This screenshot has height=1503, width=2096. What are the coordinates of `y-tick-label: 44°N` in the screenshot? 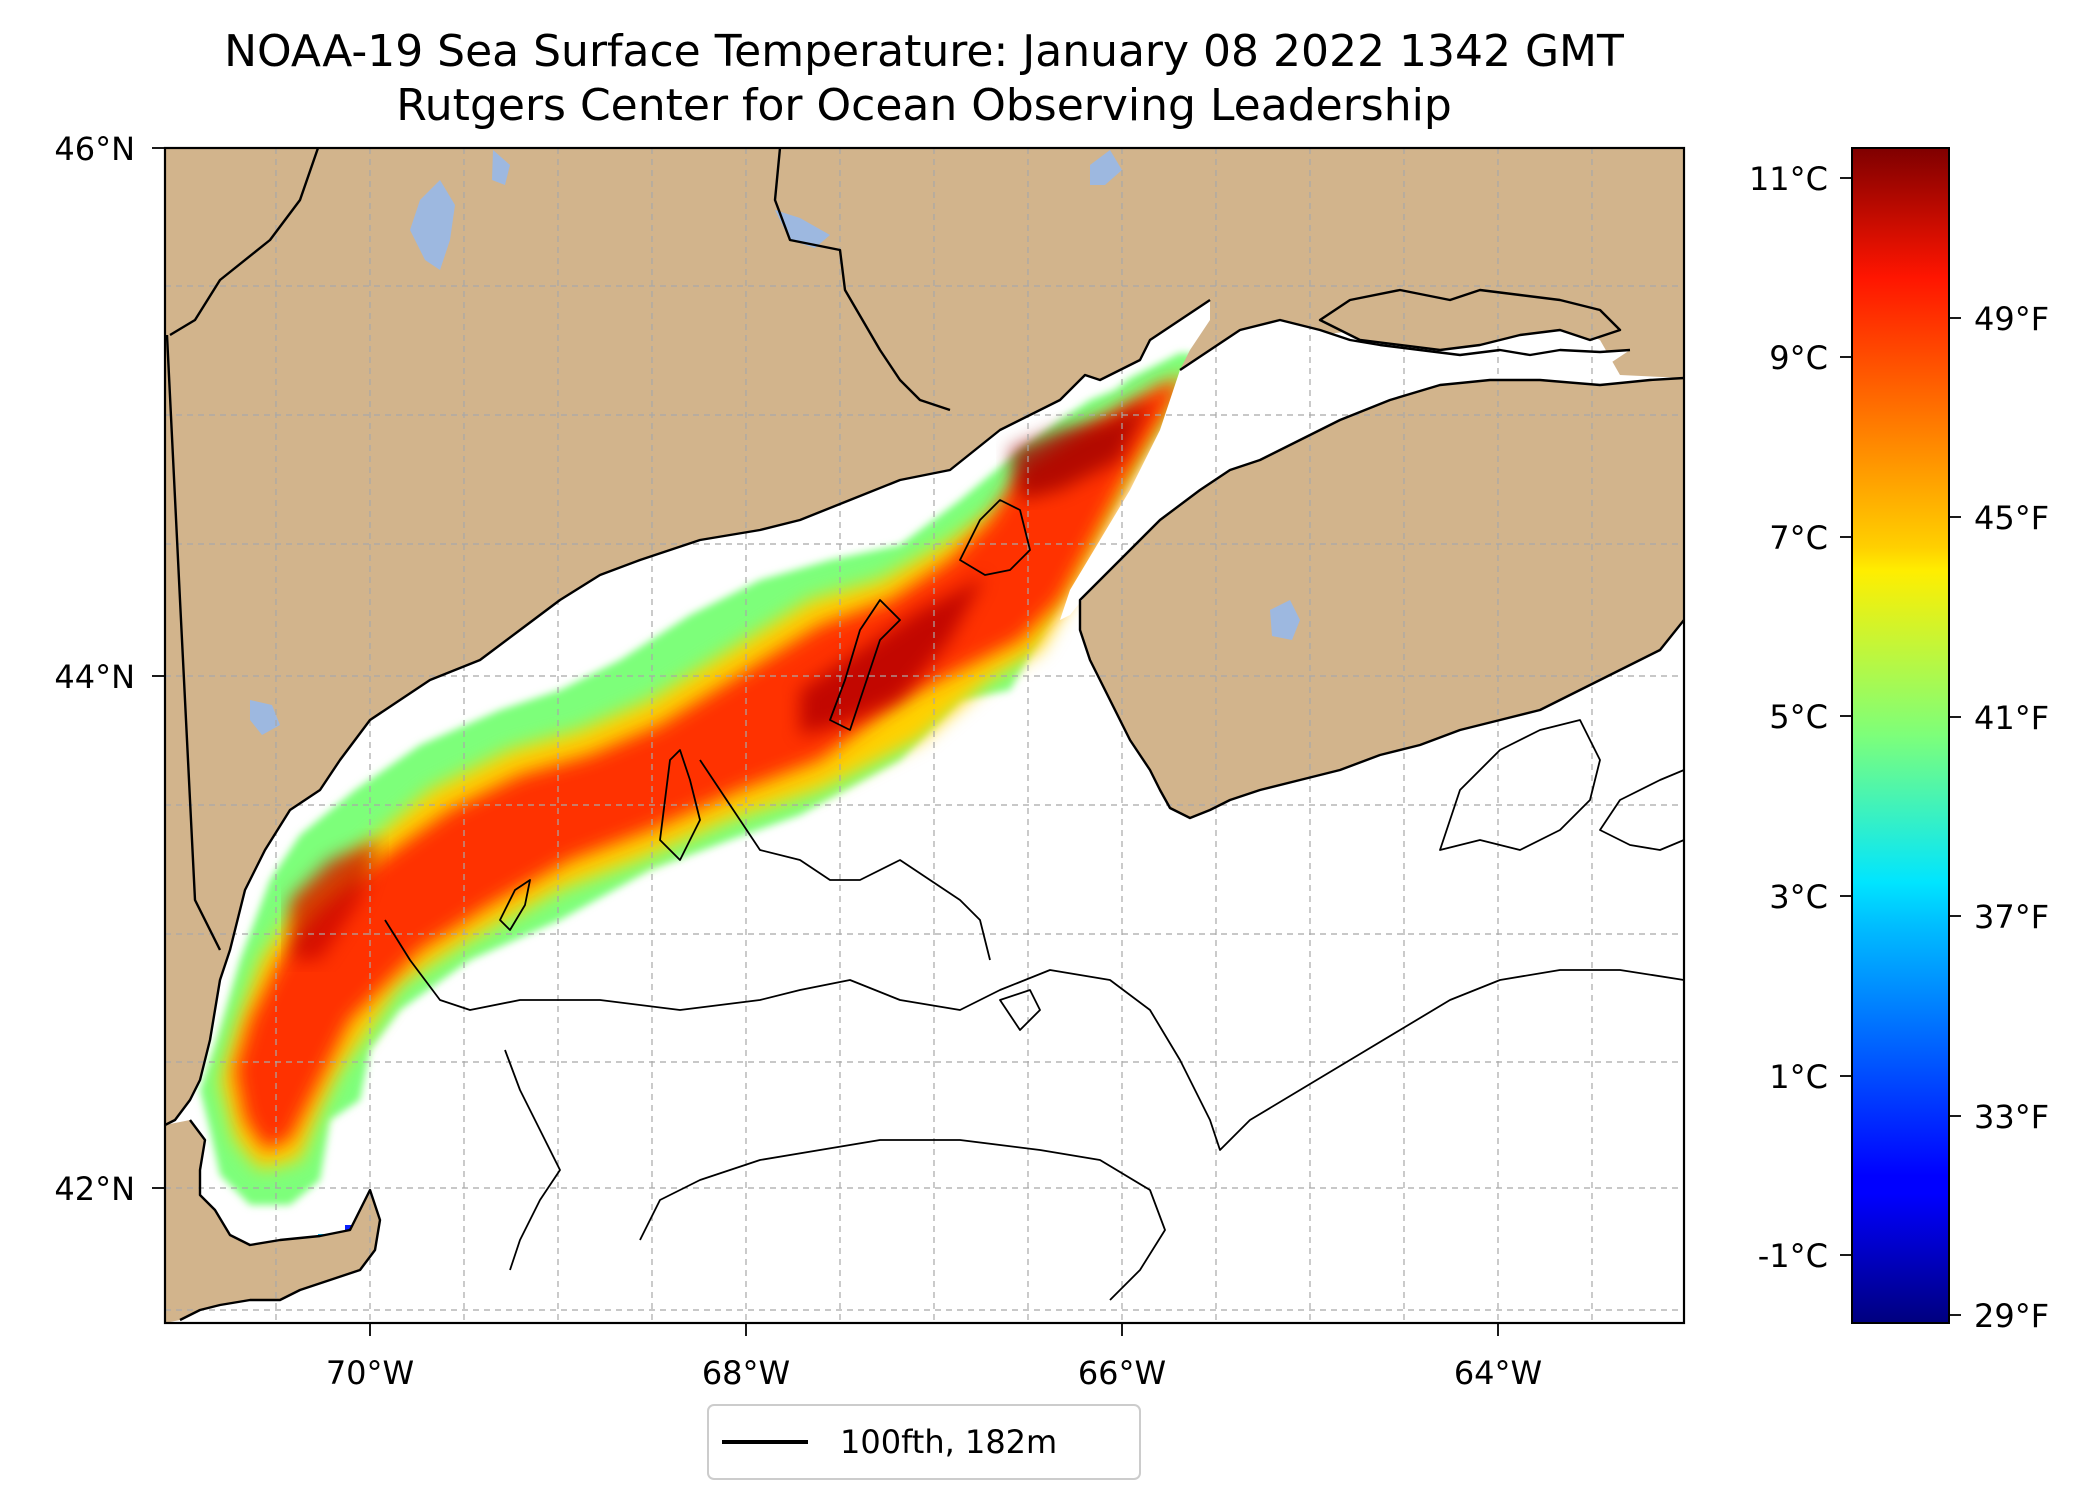 It's located at (94, 677).